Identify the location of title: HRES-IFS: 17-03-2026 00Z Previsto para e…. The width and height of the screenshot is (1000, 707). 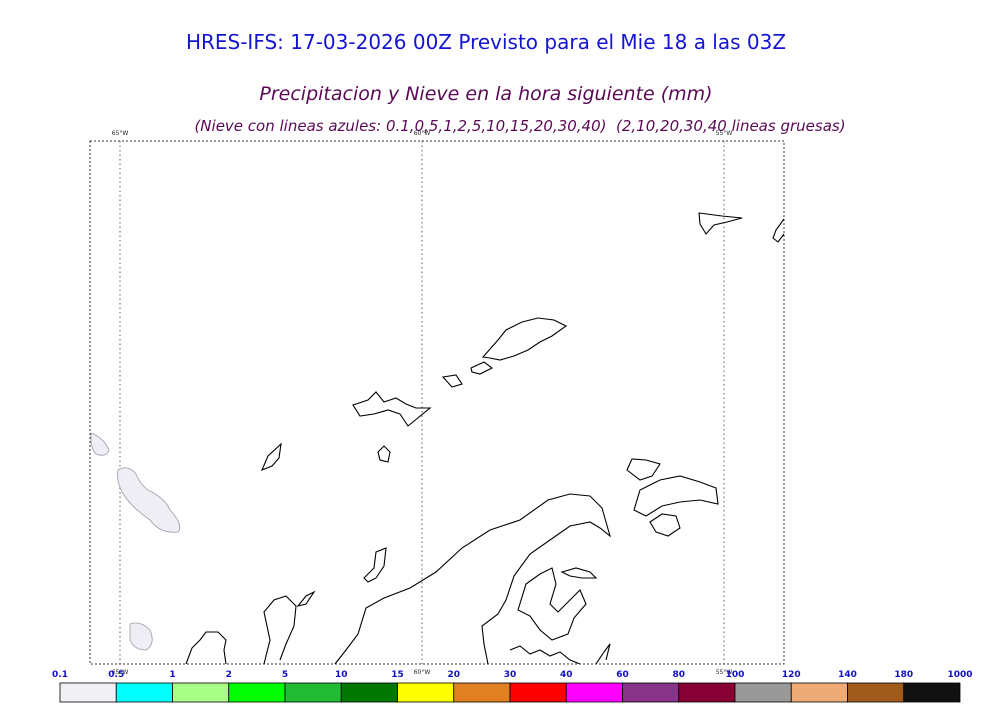
(486, 42).